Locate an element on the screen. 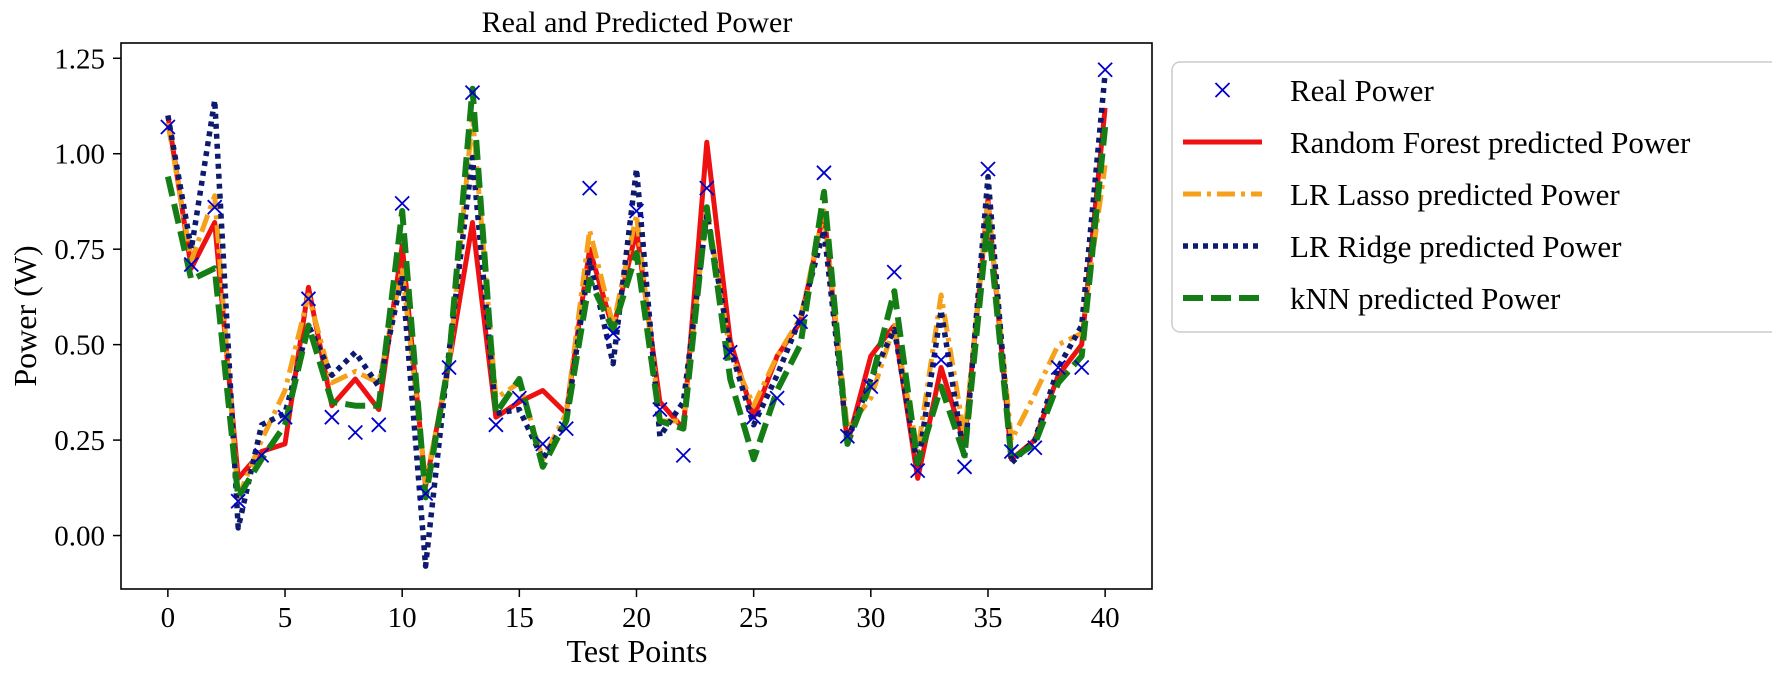 The width and height of the screenshot is (1772, 678). x-tick-label: 5 is located at coordinates (285, 618).